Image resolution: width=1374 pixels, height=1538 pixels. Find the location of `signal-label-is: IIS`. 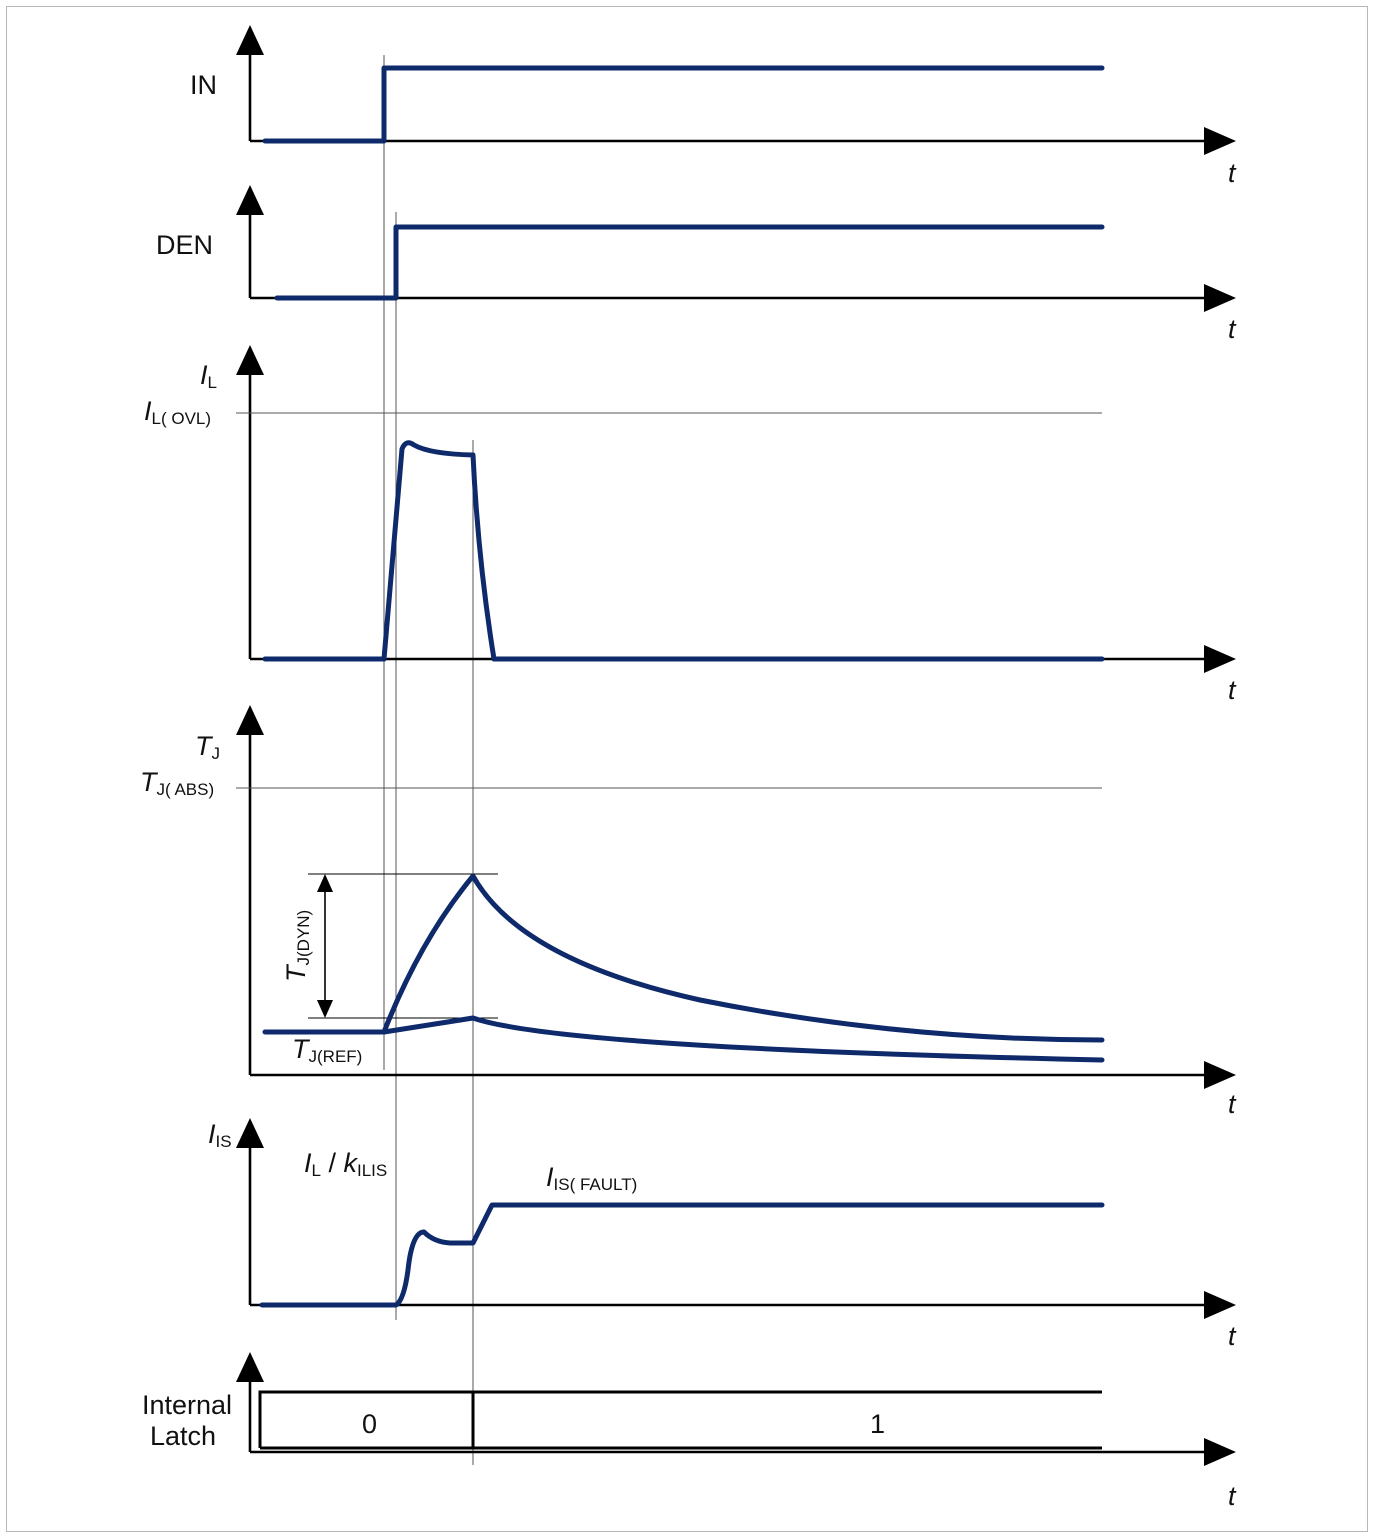

signal-label-is: IIS is located at coordinates (220, 1135).